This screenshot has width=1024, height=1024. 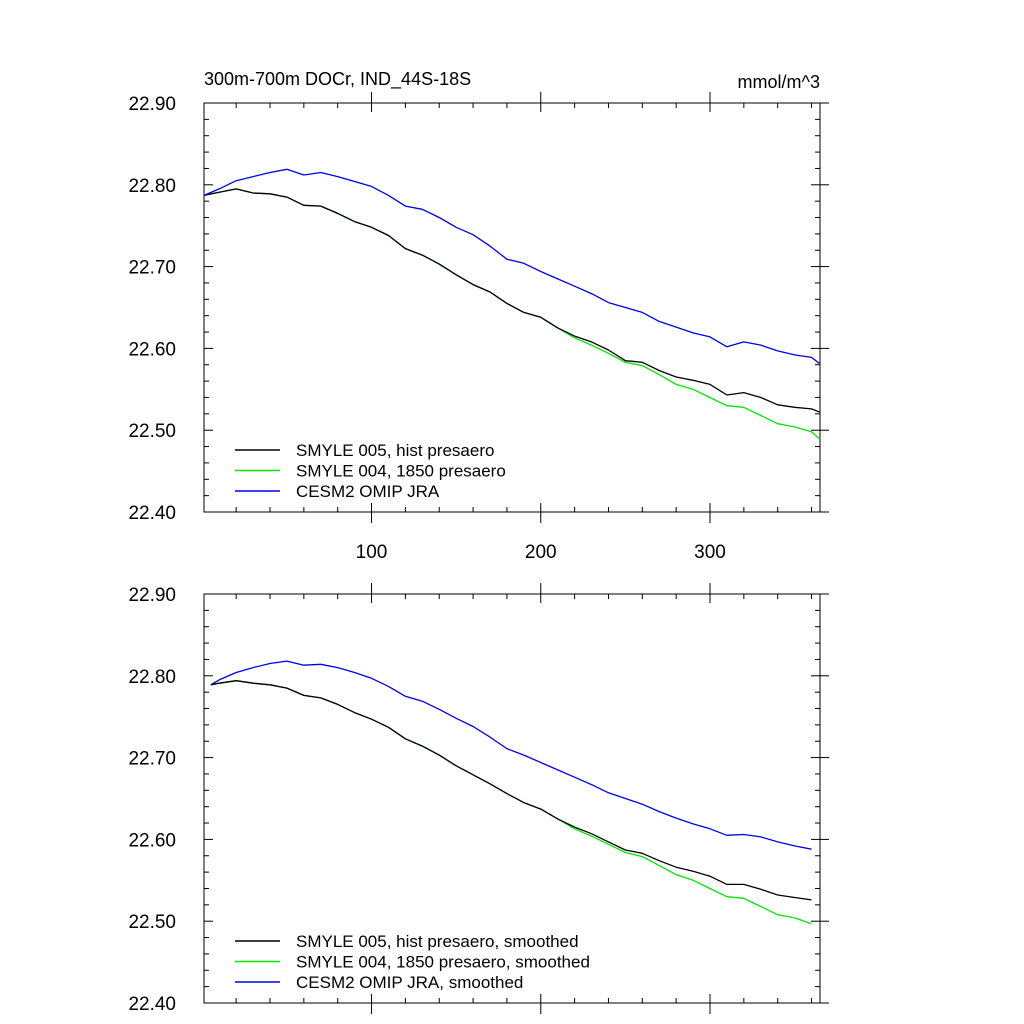 I want to click on x-tick-label: 200, so click(x=541, y=552).